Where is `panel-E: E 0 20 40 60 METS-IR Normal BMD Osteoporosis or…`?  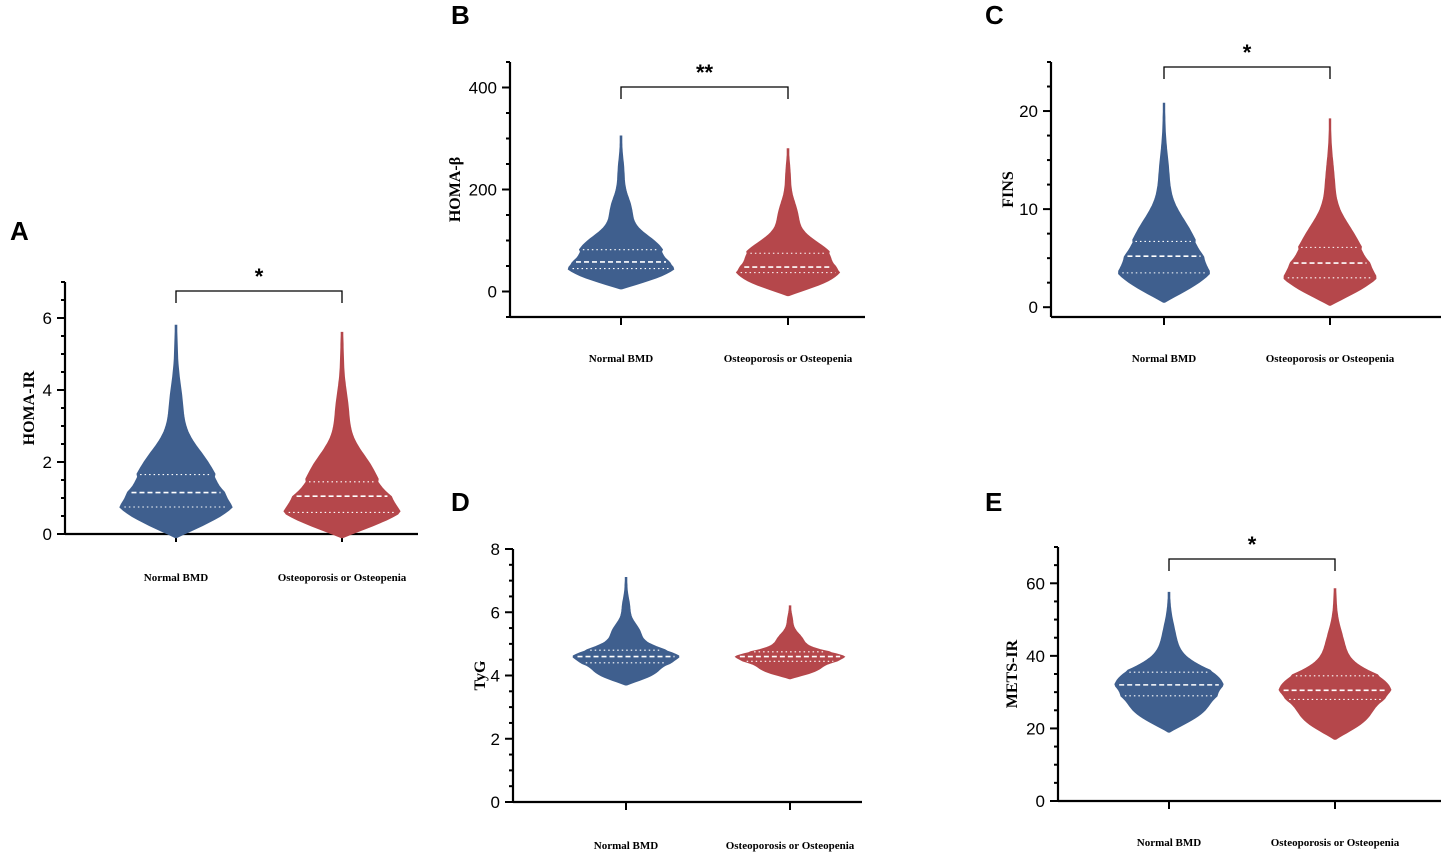 panel-E: E 0 20 40 60 METS-IR Normal BMD Osteoporosis or… is located at coordinates (1213, 668).